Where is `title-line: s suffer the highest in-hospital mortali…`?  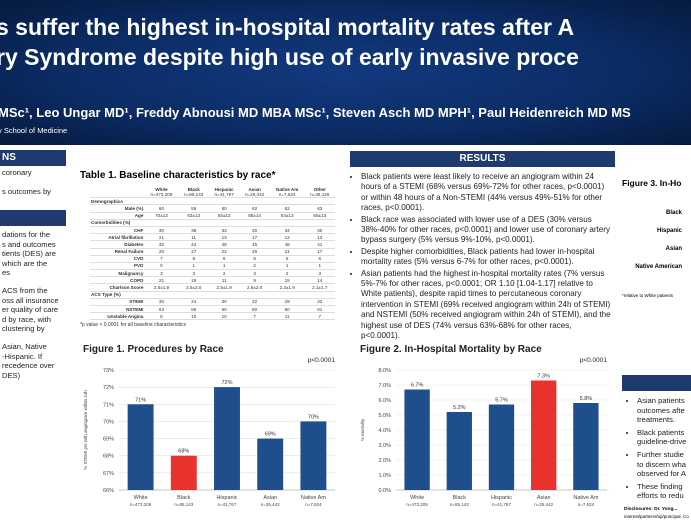 title-line: s suffer the highest in-hospital mortali… is located at coordinates (287, 27).